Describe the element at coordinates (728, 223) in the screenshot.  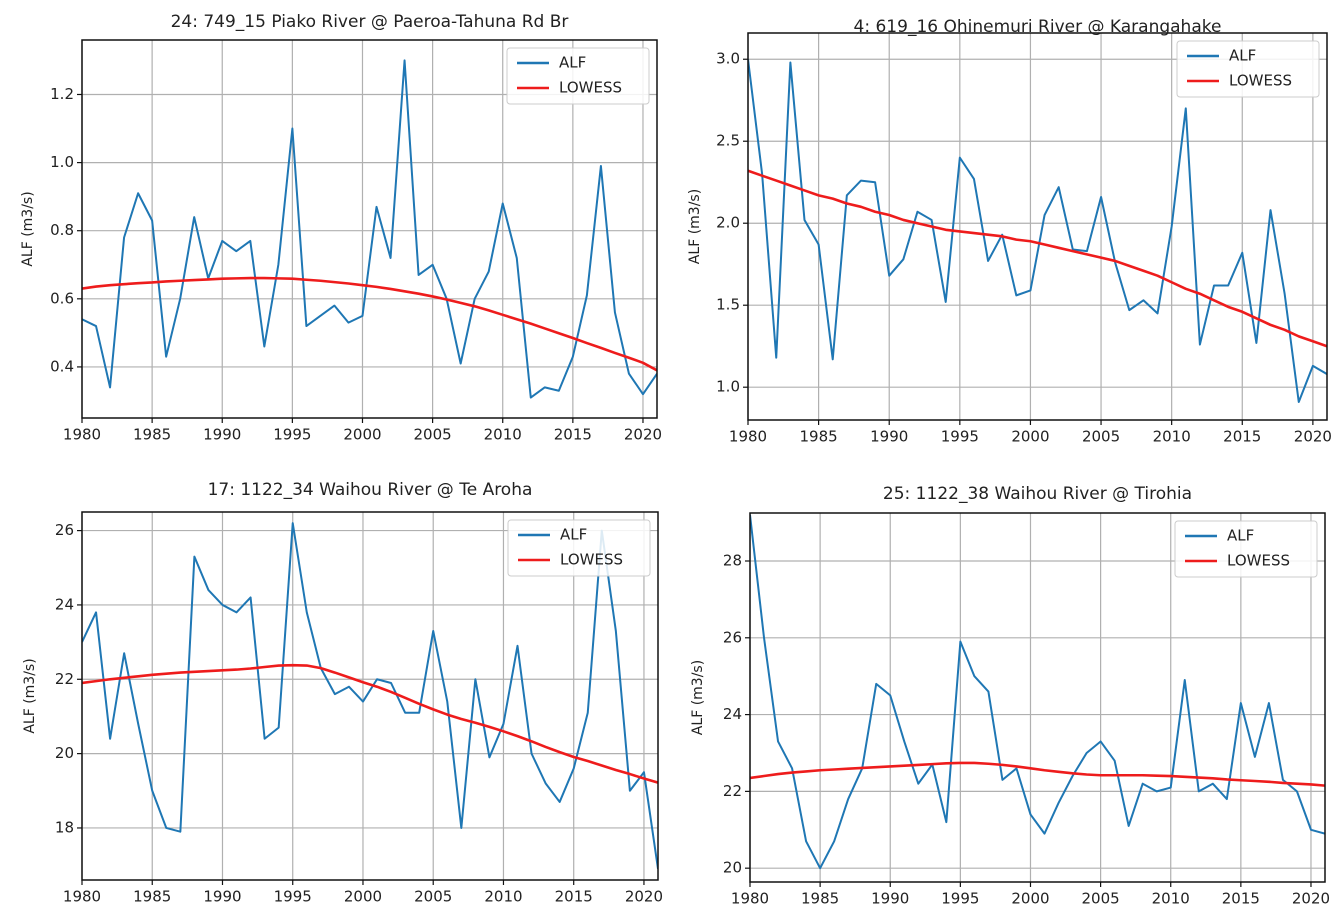
I see `y-tick-label: 2.0` at that location.